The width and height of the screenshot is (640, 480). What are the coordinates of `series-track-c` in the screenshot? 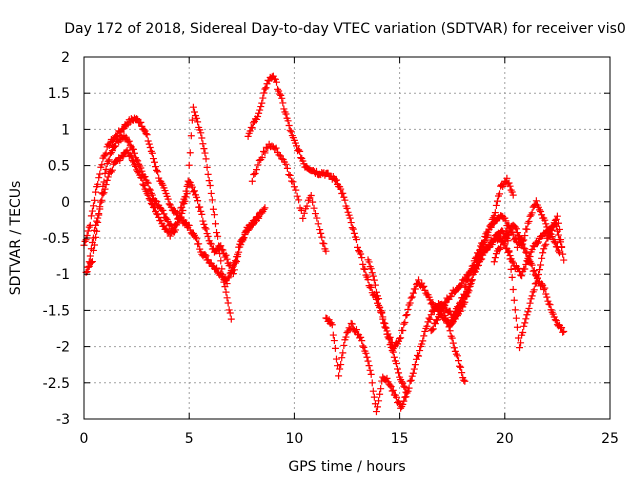 It's located at (173, 212).